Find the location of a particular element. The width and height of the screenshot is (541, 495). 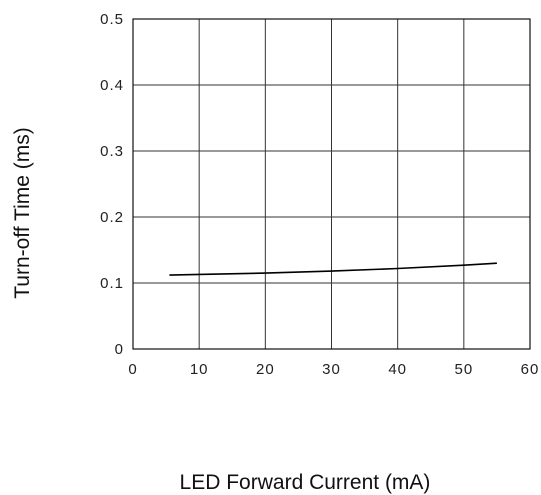

y-tick-label: 0 is located at coordinates (119, 349).